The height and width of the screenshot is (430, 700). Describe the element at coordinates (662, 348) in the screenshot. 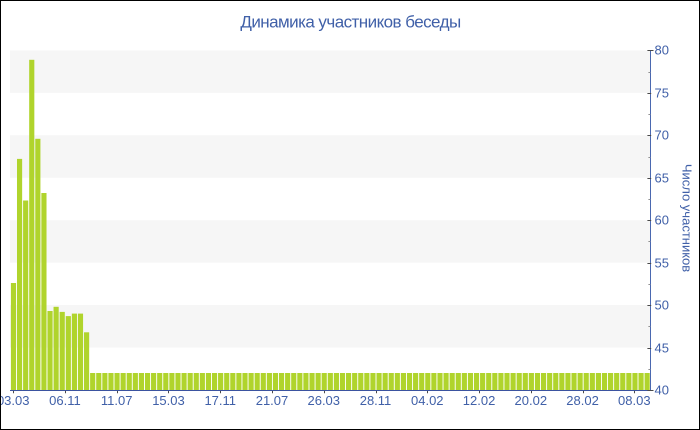

I see `svg-text: 45` at that location.